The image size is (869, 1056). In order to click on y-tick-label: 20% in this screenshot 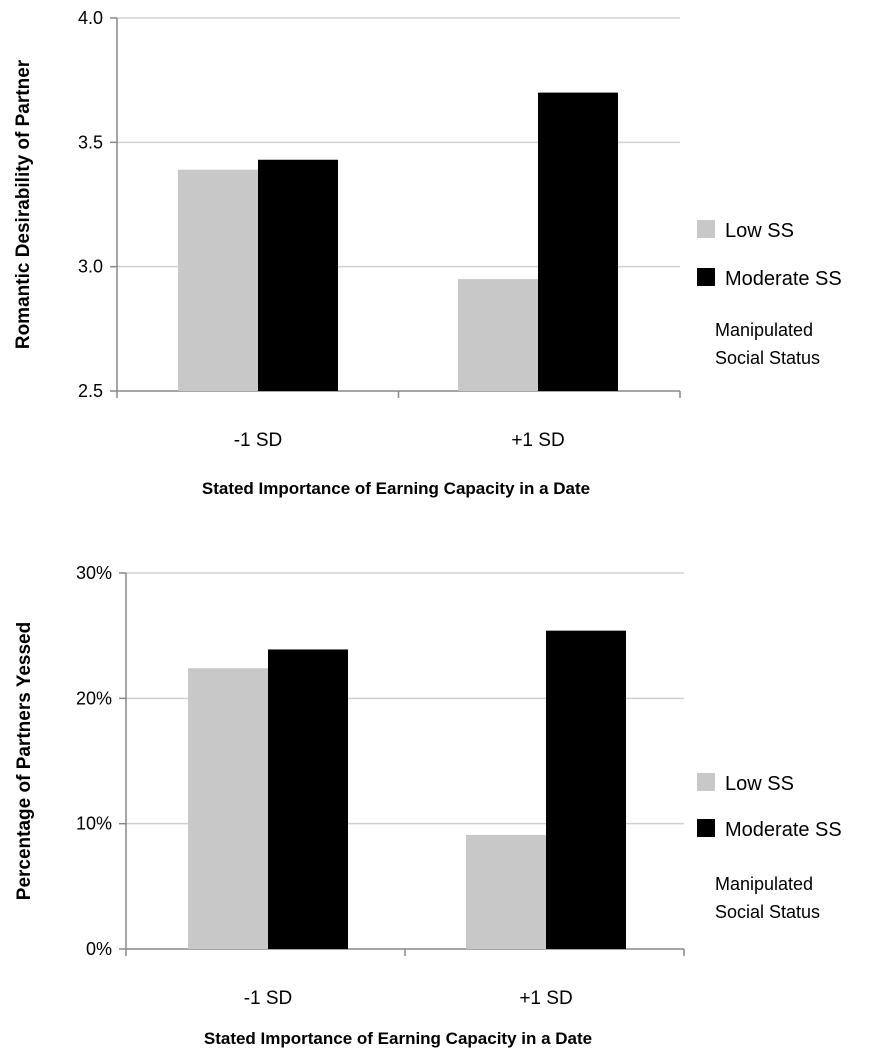, I will do `click(94, 698)`.